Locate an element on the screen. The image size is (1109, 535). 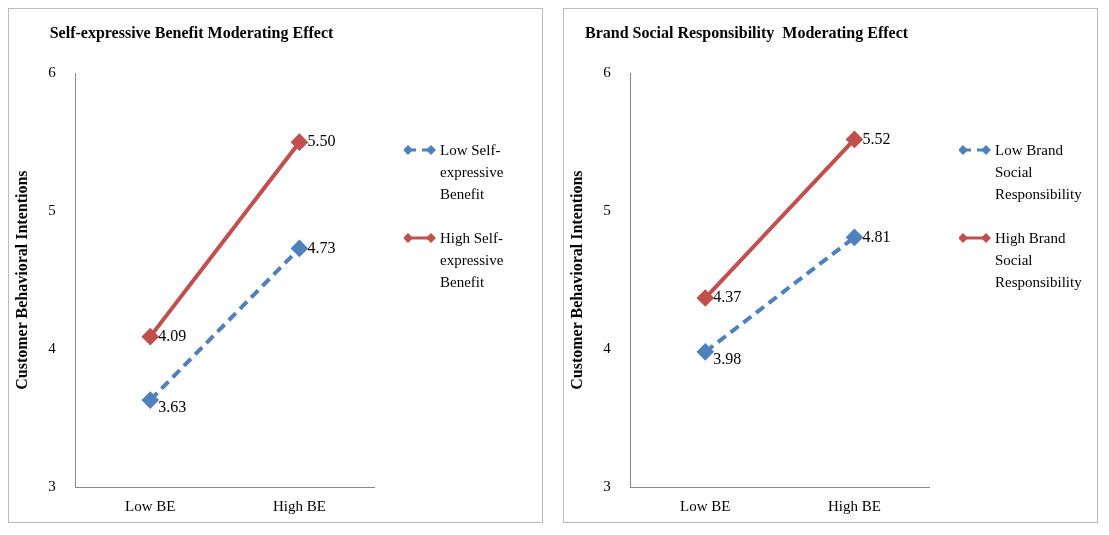
data-label: 4.81 is located at coordinates (876, 236).